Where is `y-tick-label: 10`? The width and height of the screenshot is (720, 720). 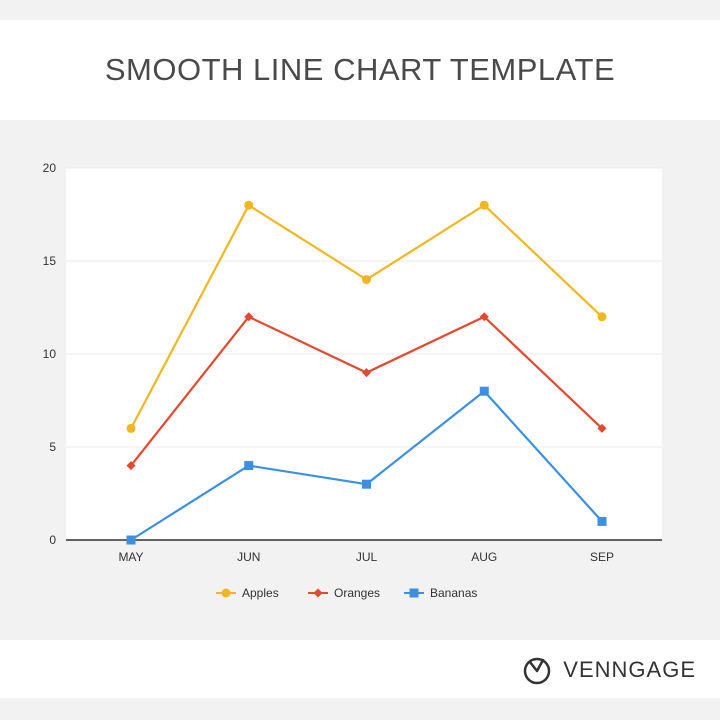 y-tick-label: 10 is located at coordinates (50, 354).